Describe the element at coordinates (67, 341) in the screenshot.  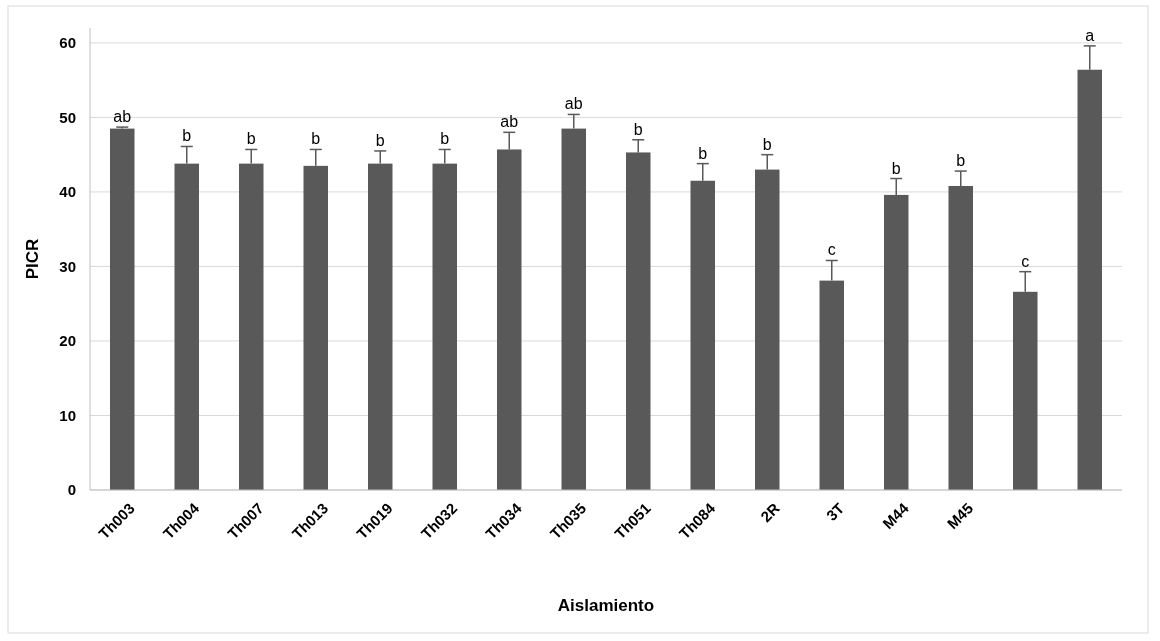
I see `y-tick-label: 20` at that location.